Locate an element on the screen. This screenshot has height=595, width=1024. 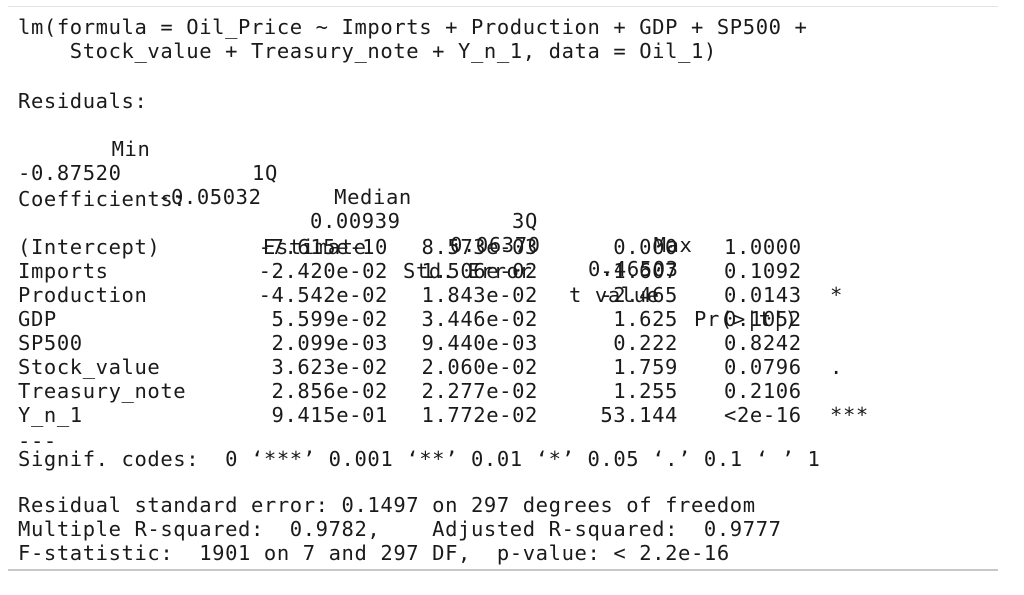
coefficient-p-value: <2e-16 is located at coordinates (763, 415).